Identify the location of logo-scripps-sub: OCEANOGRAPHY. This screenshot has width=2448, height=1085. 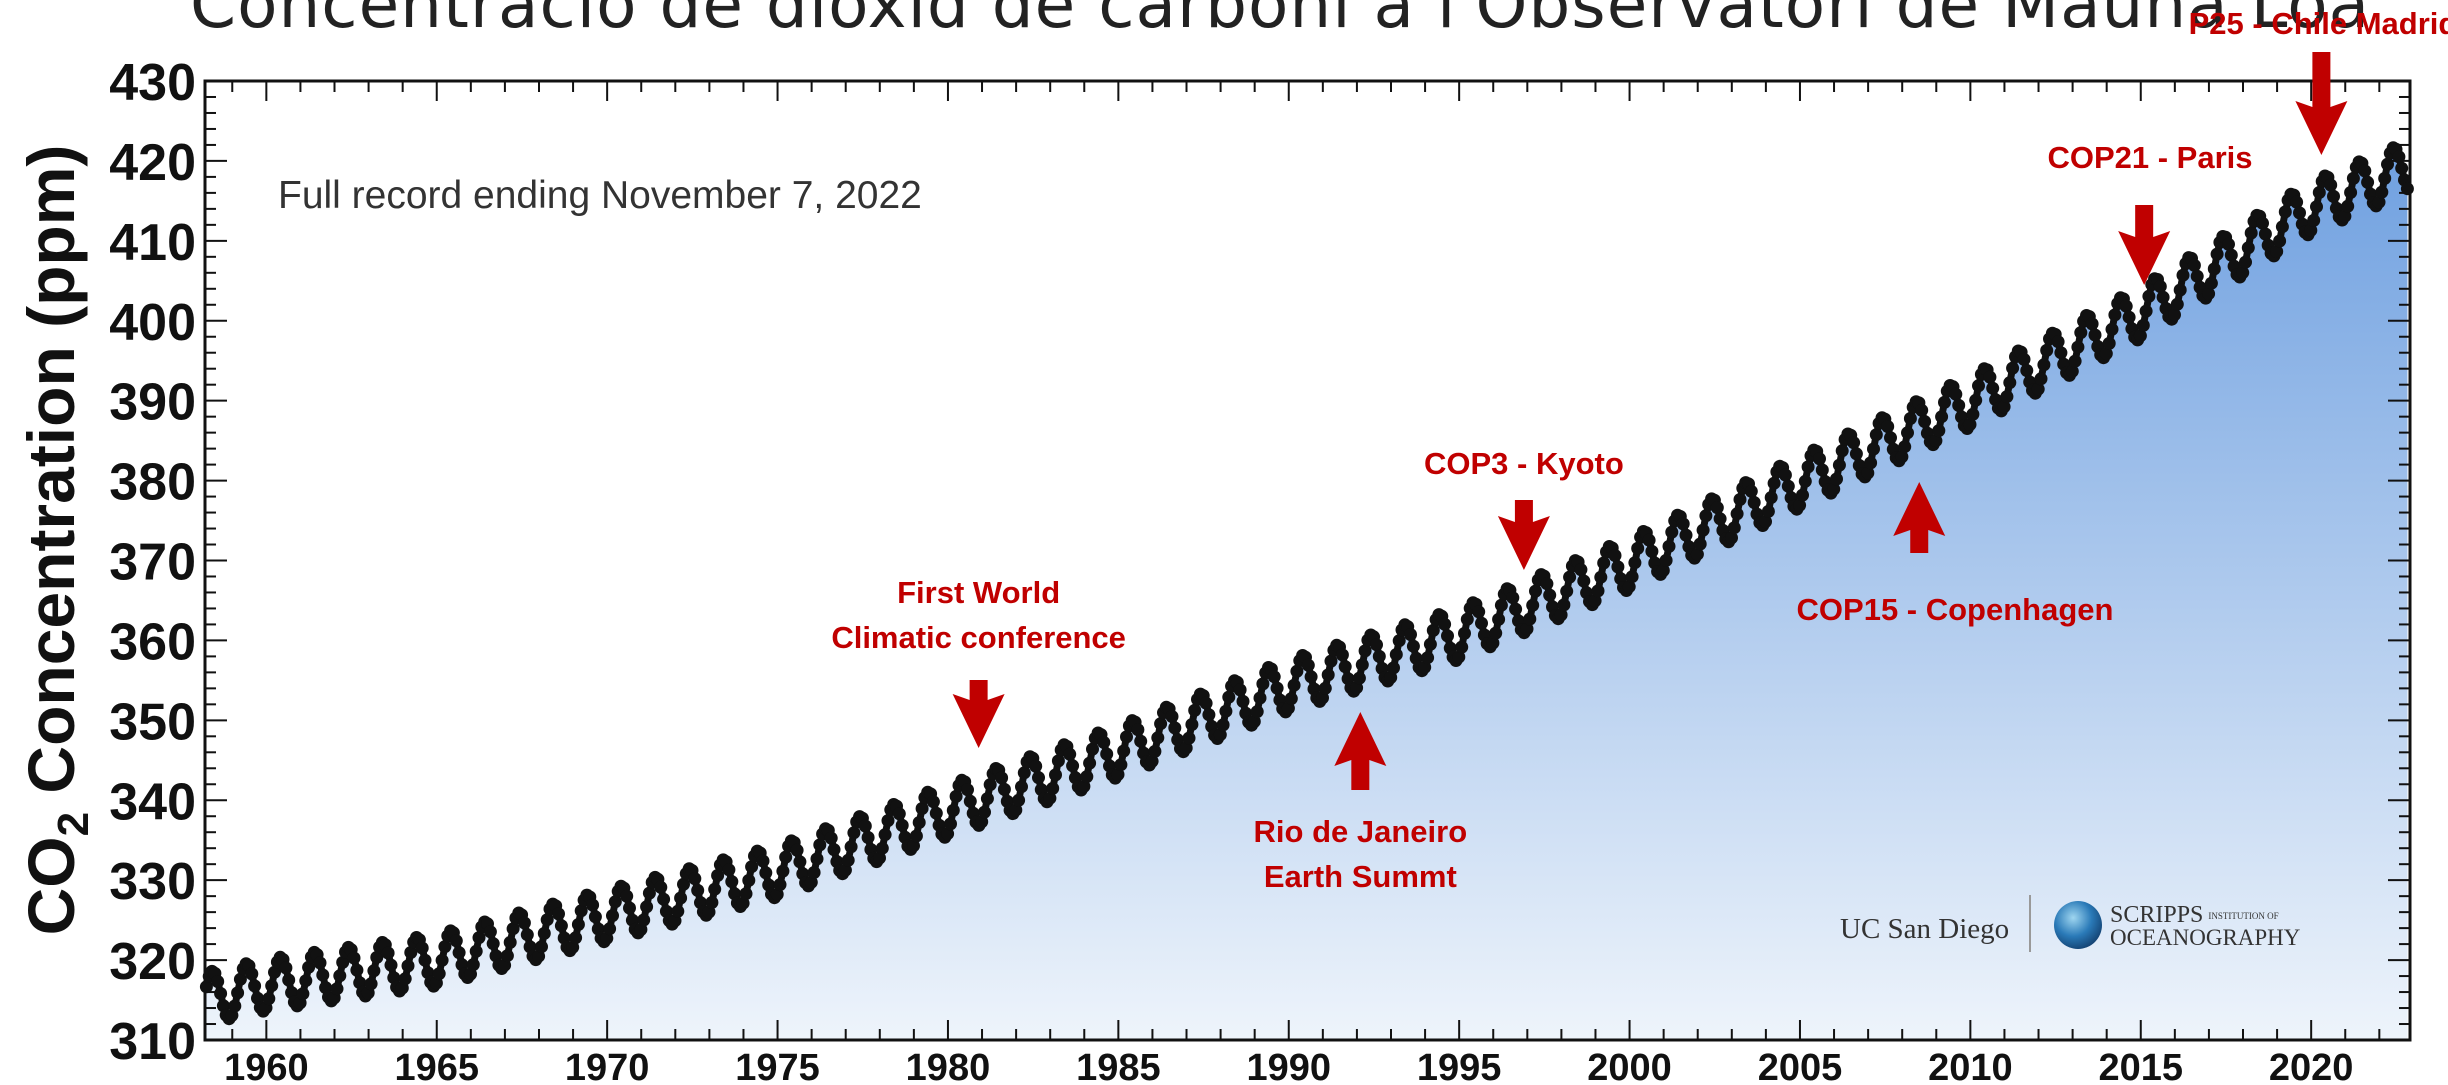
(2205, 937).